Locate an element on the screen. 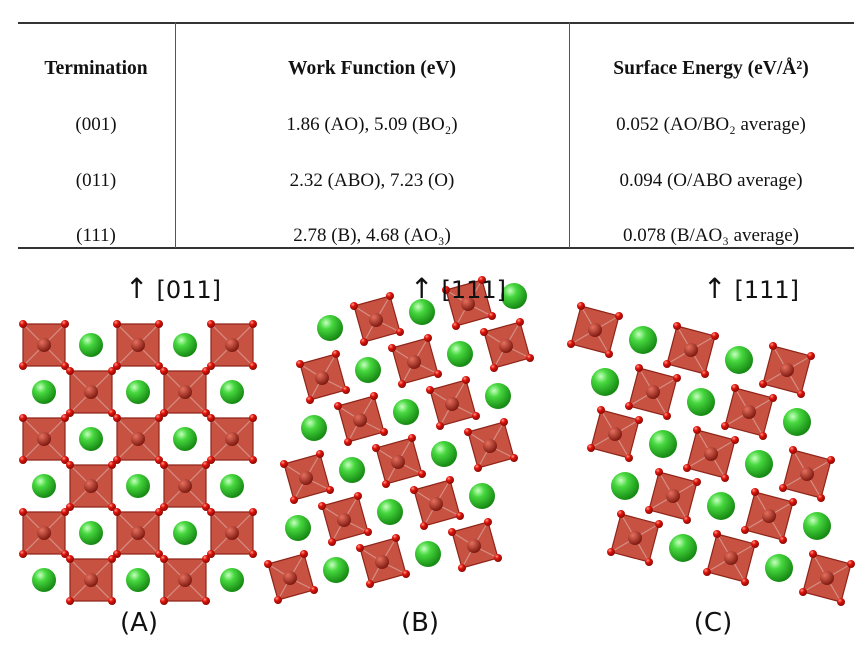  header-work-function: Work Function (eV) is located at coordinates (372, 68).